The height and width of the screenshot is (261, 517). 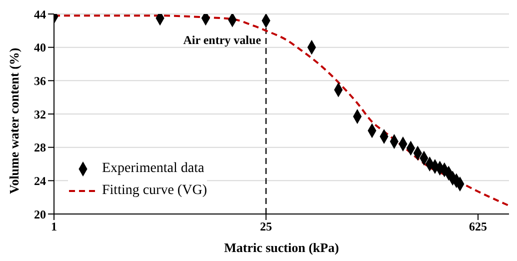 I want to click on x-tick-label: 1, so click(x=54, y=227).